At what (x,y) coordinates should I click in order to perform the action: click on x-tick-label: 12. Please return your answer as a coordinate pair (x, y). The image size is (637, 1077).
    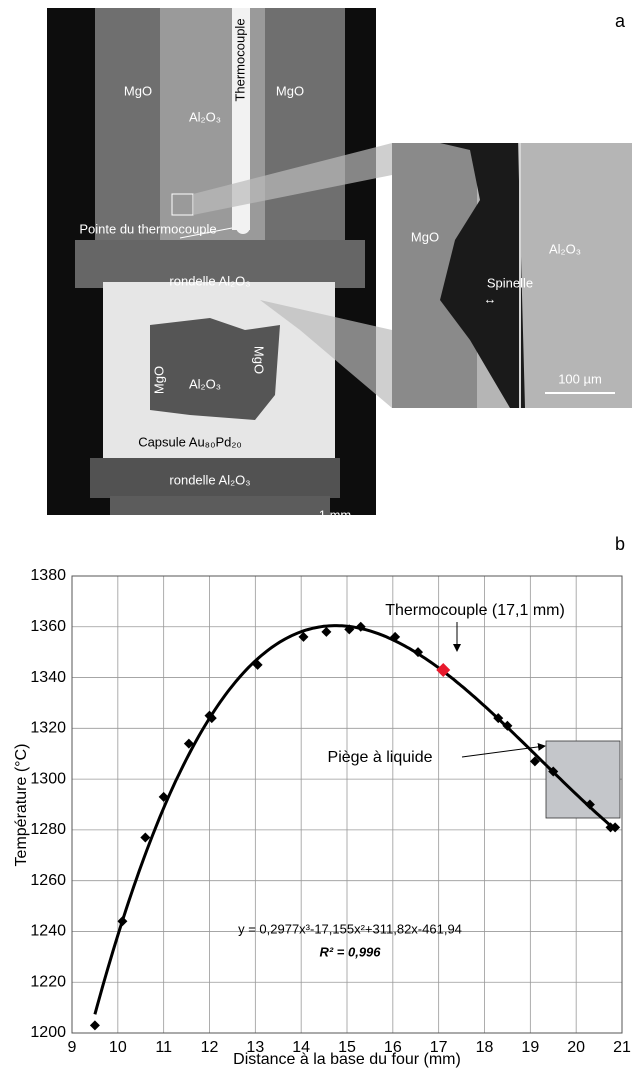
    Looking at the image, I should click on (210, 1047).